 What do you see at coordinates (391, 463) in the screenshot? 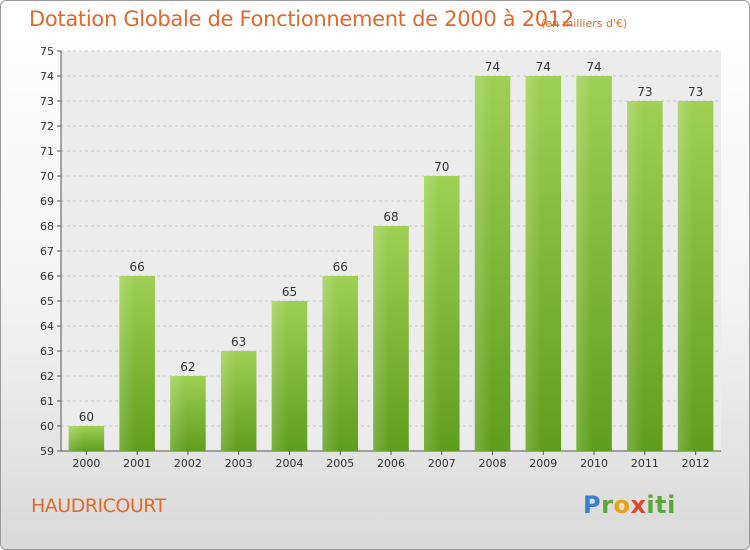
I see `x-tick-label: 2006` at bounding box center [391, 463].